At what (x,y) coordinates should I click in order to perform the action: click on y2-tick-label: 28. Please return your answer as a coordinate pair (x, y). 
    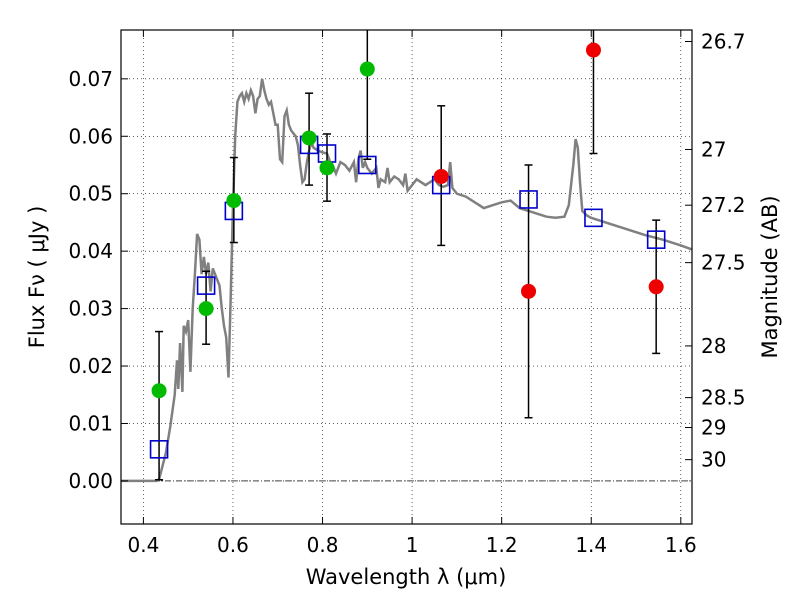
    Looking at the image, I should click on (713, 346).